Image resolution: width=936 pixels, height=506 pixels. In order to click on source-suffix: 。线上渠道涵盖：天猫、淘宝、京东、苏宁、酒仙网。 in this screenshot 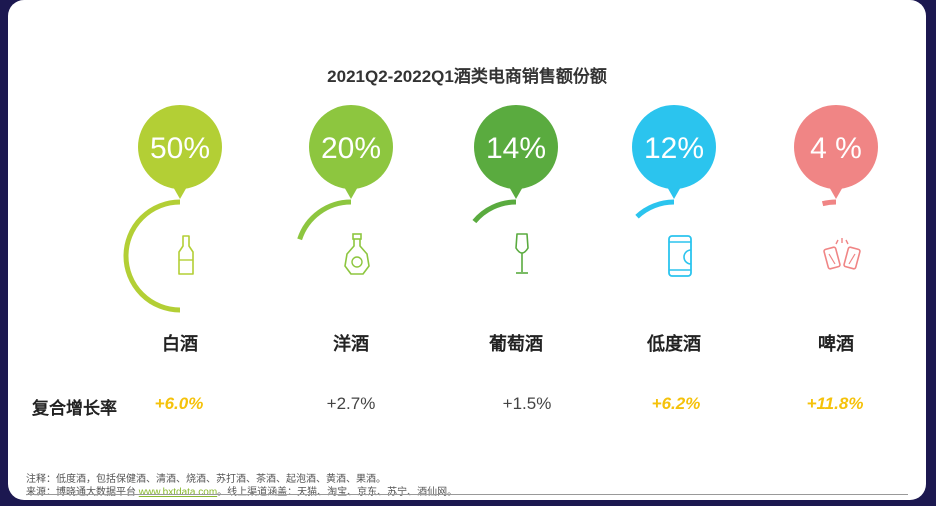, I will do `click(337, 492)`.